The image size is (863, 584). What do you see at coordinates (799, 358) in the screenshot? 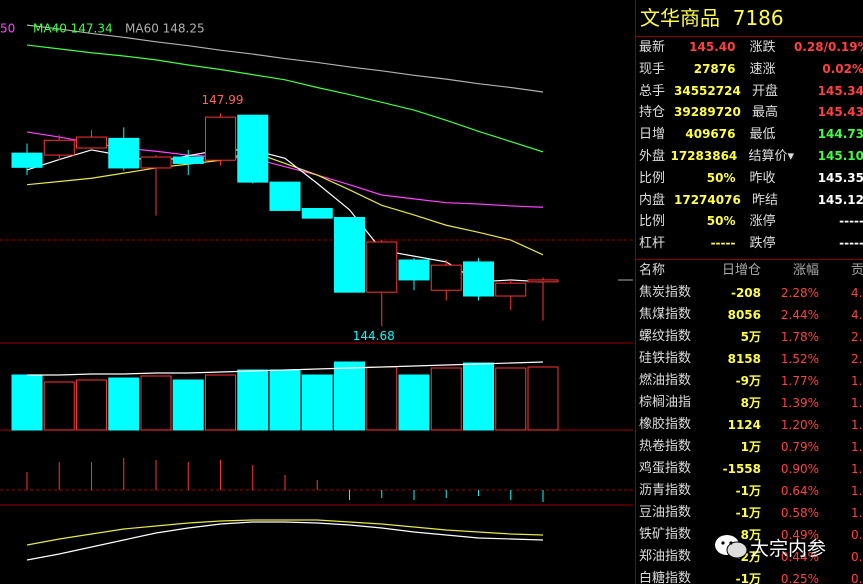
I see `table-cell: 1.52%` at bounding box center [799, 358].